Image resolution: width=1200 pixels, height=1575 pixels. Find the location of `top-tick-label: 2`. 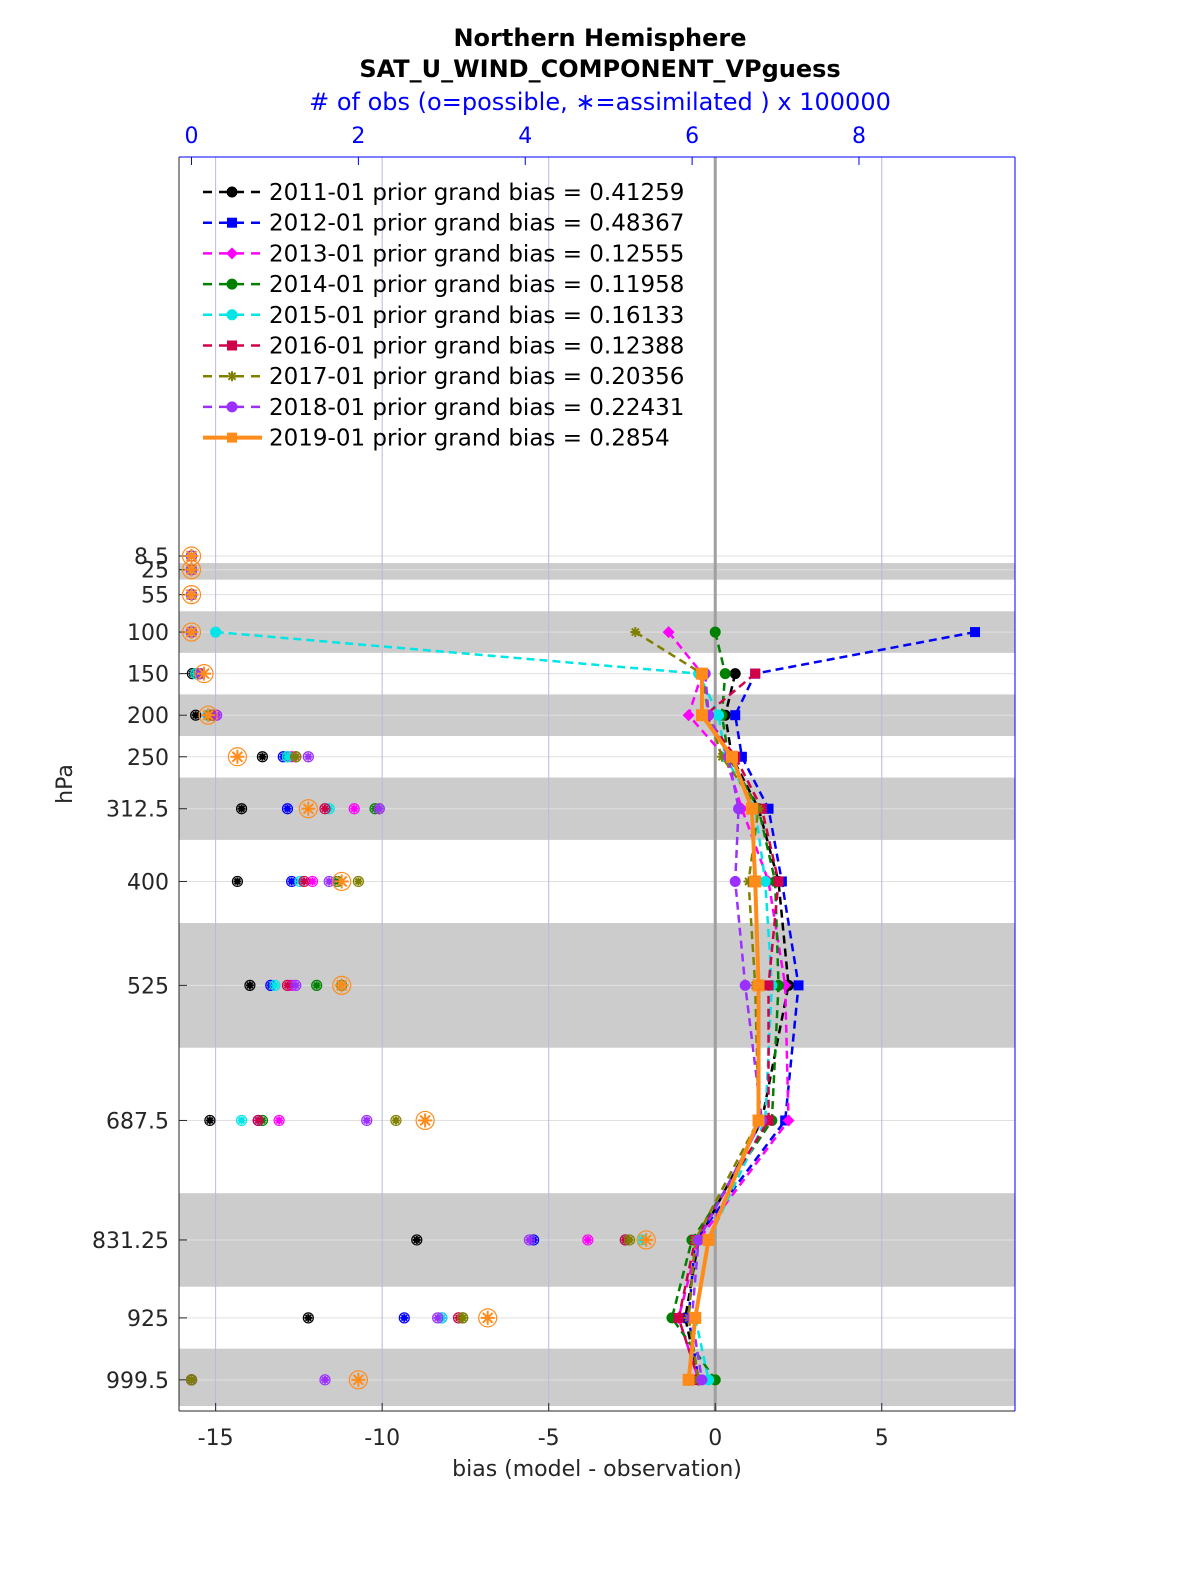

top-tick-label: 2 is located at coordinates (358, 136).